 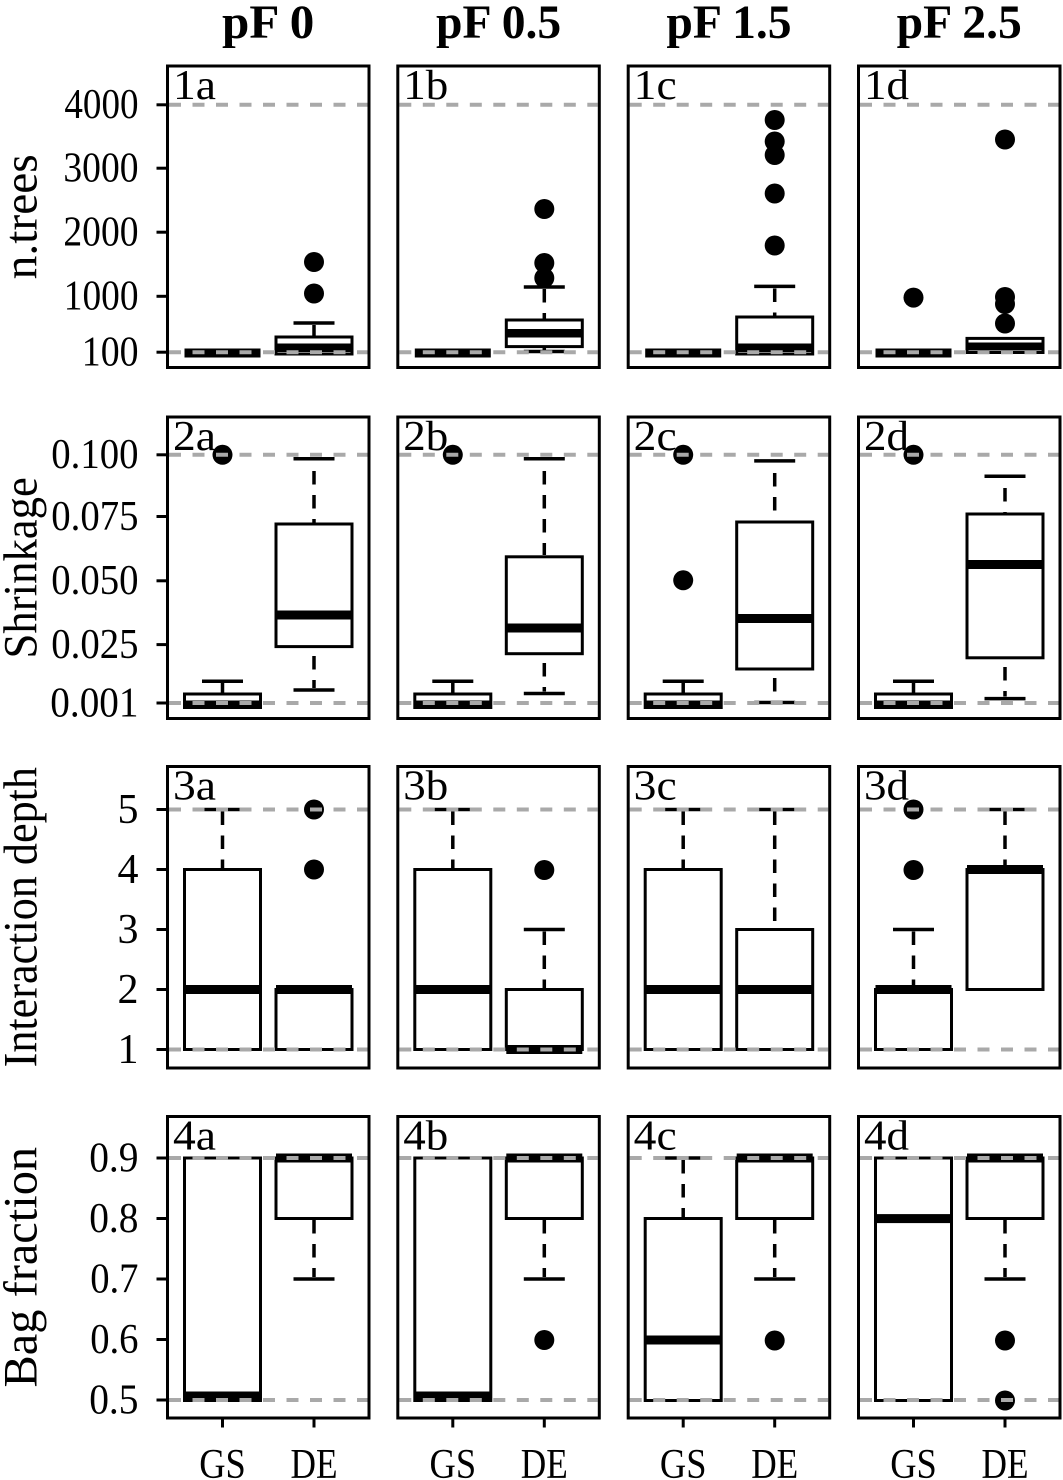 I want to click on svg-text: 2d, so click(x=886, y=437).